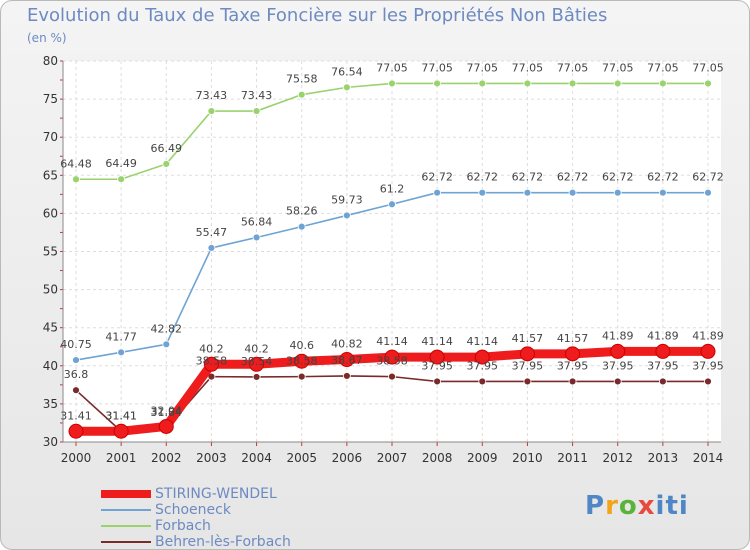  What do you see at coordinates (302, 79) in the screenshot?
I see `data-label: 75.58` at bounding box center [302, 79].